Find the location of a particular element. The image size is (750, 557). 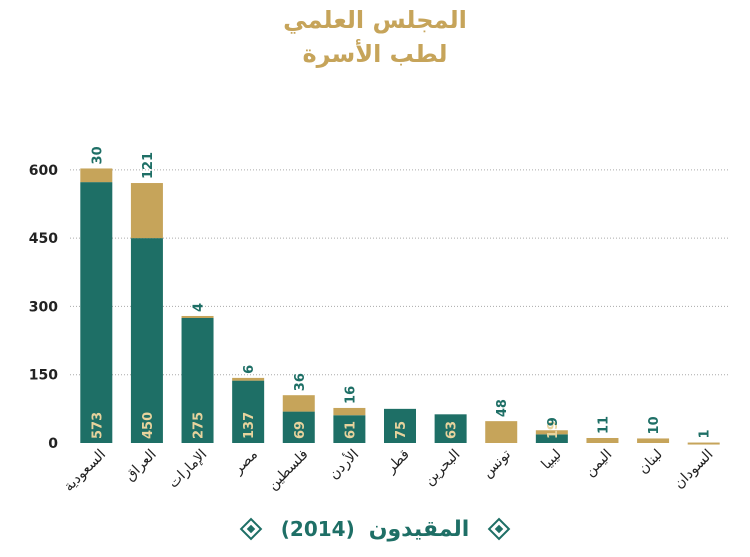

x-category-label: تونس is located at coordinates (496, 463).